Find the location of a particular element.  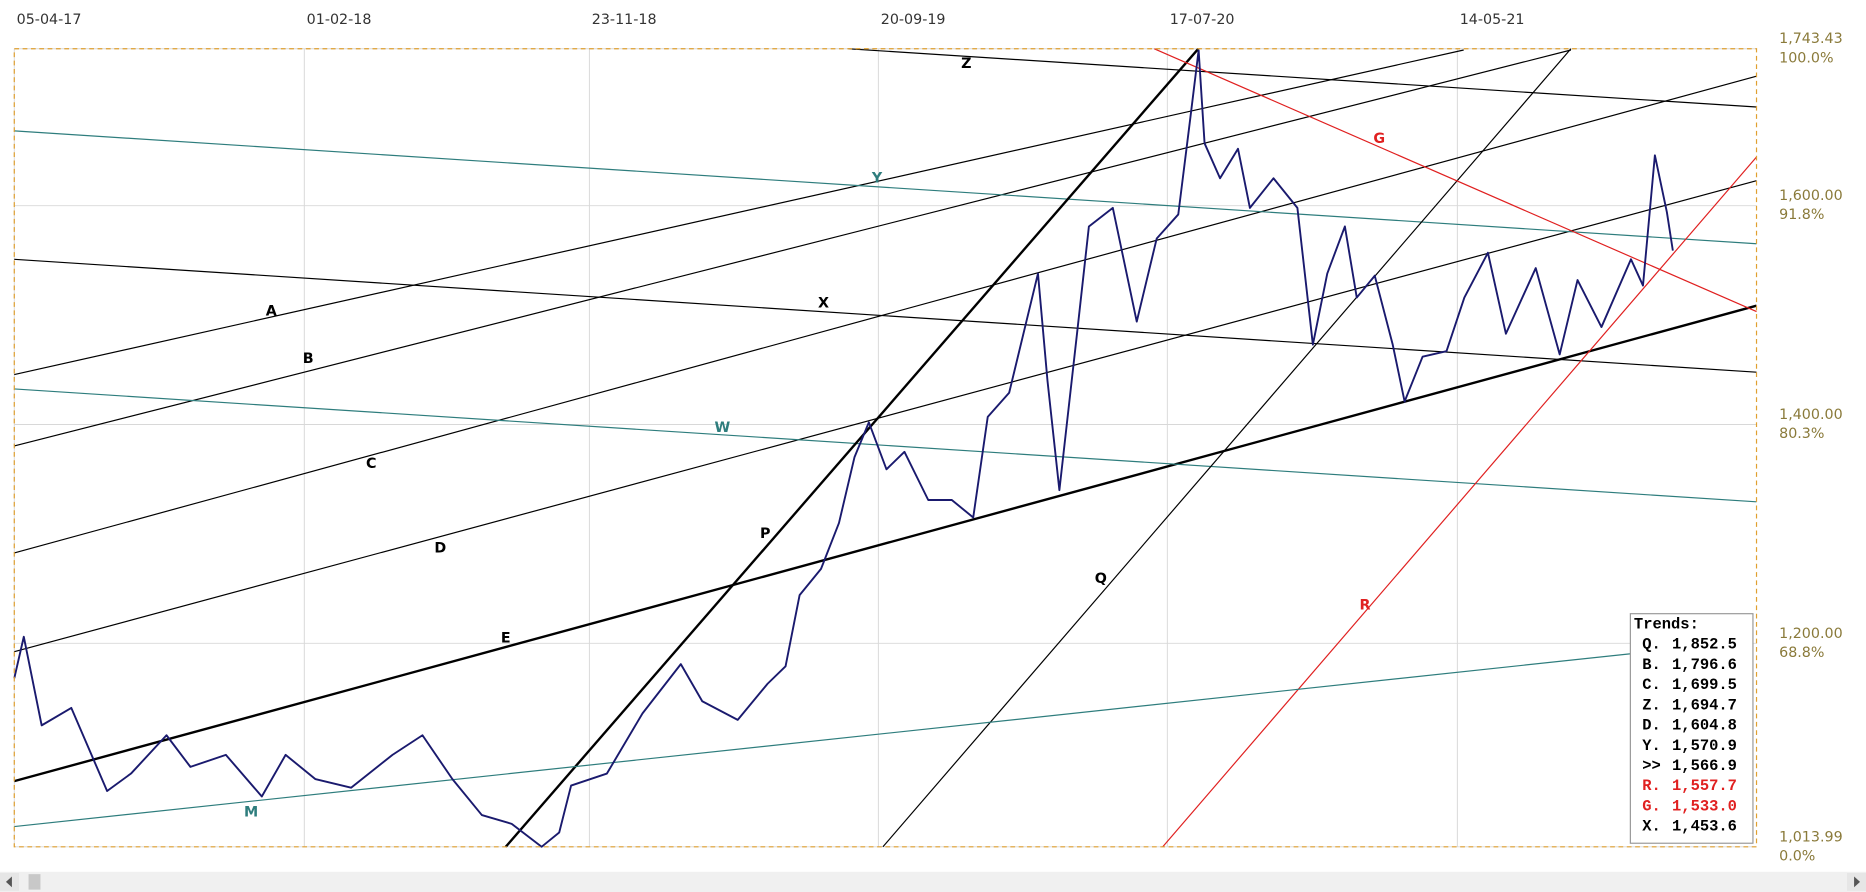

trend-label: X is located at coordinates (823, 303).